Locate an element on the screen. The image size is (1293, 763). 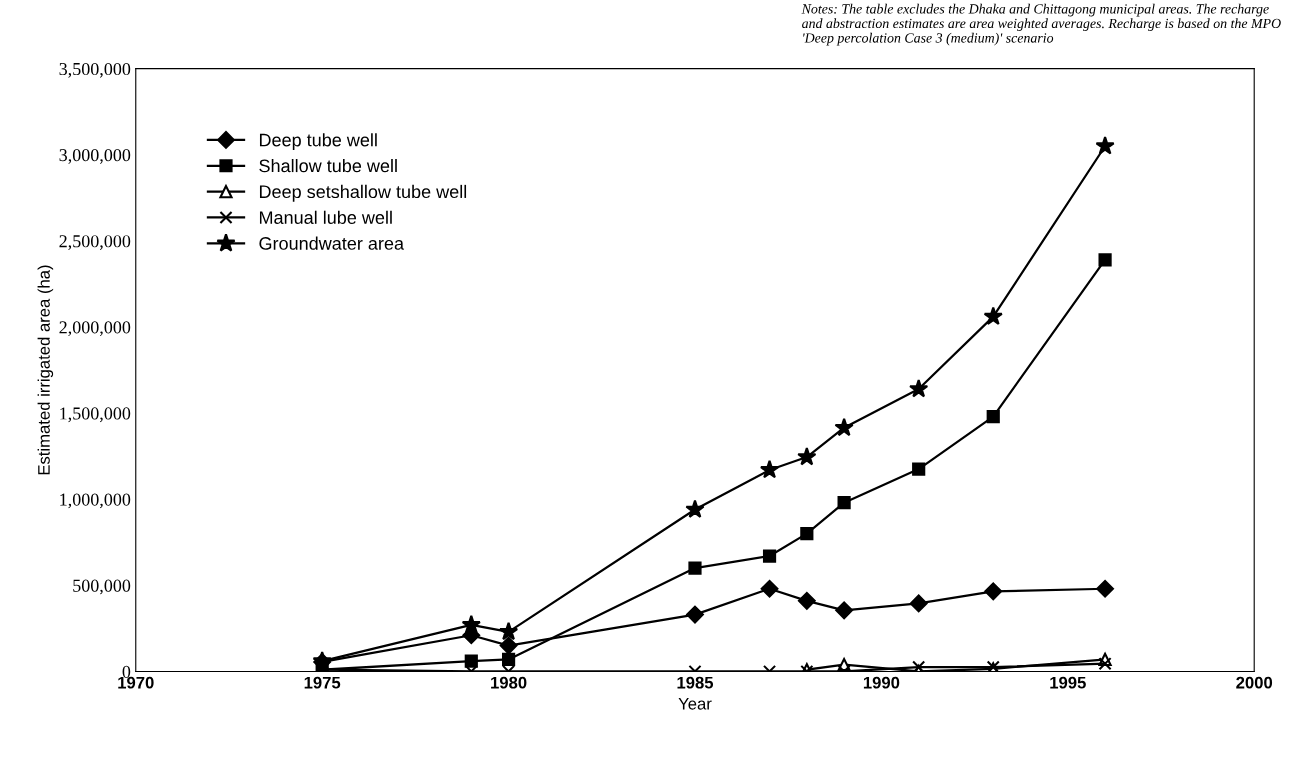
y-tick-label: 1,000,000 is located at coordinates (95, 501).